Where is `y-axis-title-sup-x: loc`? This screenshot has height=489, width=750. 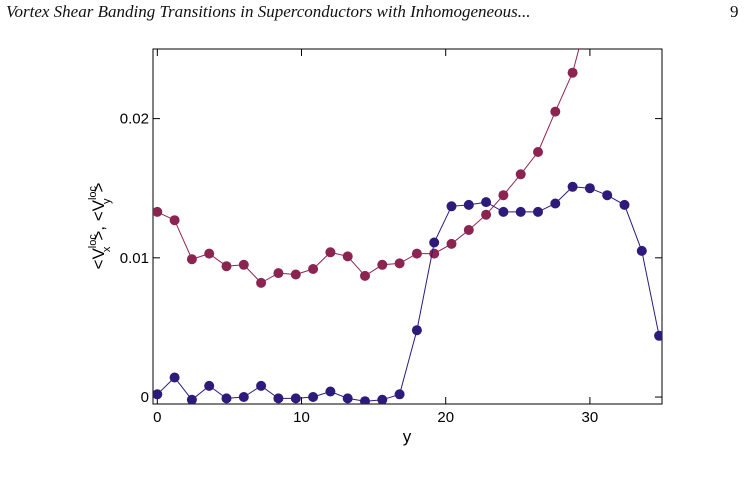
y-axis-title-sup-x: loc is located at coordinates (93, 241).